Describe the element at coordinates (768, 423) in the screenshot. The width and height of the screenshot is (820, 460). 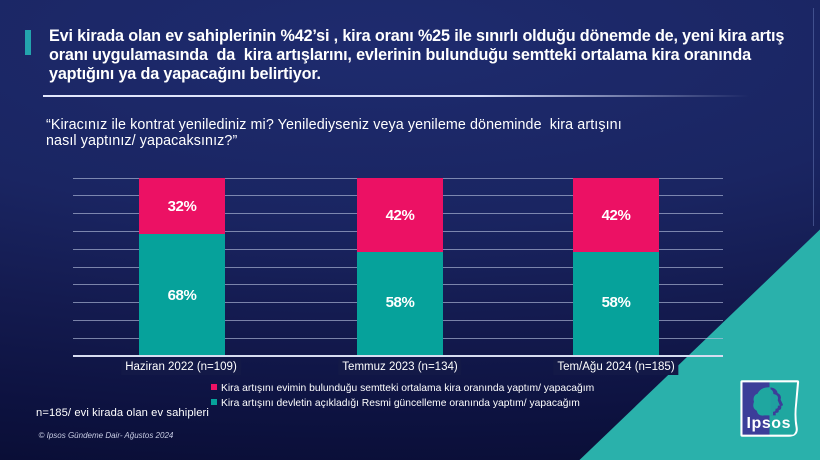
I see `svg-text: Ipsos` at that location.